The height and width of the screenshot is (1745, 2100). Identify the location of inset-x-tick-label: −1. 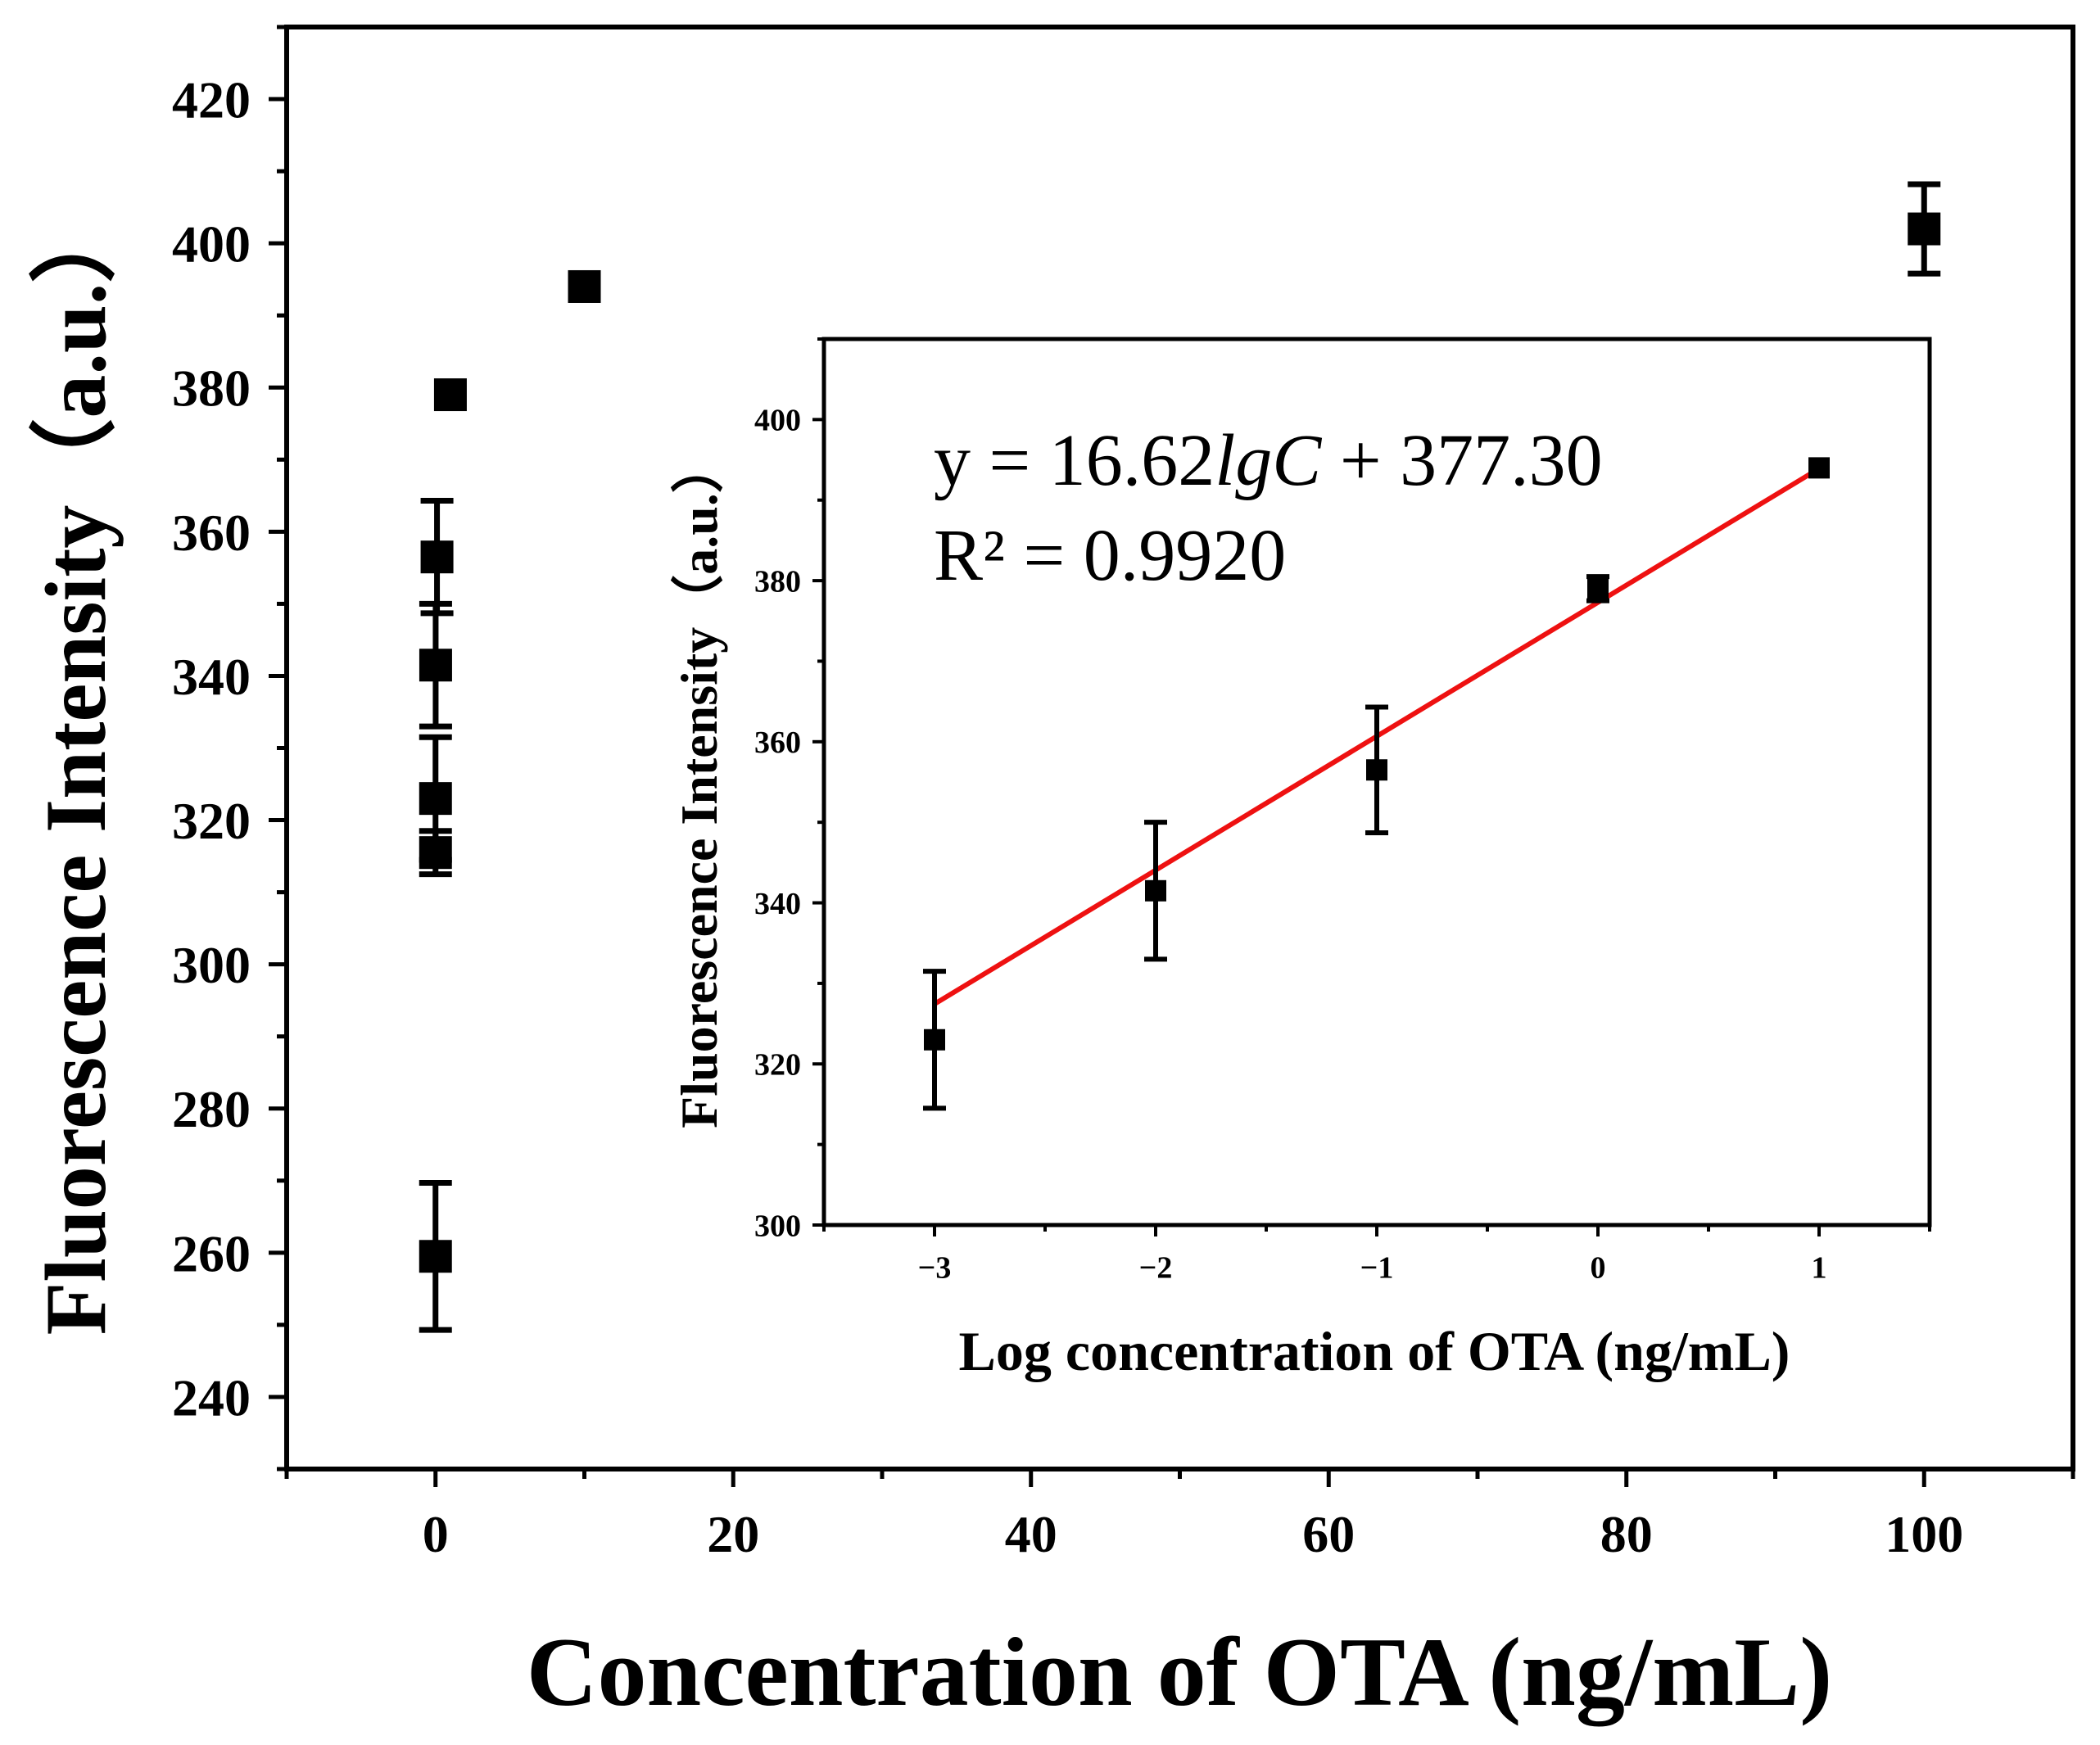
(1377, 1268).